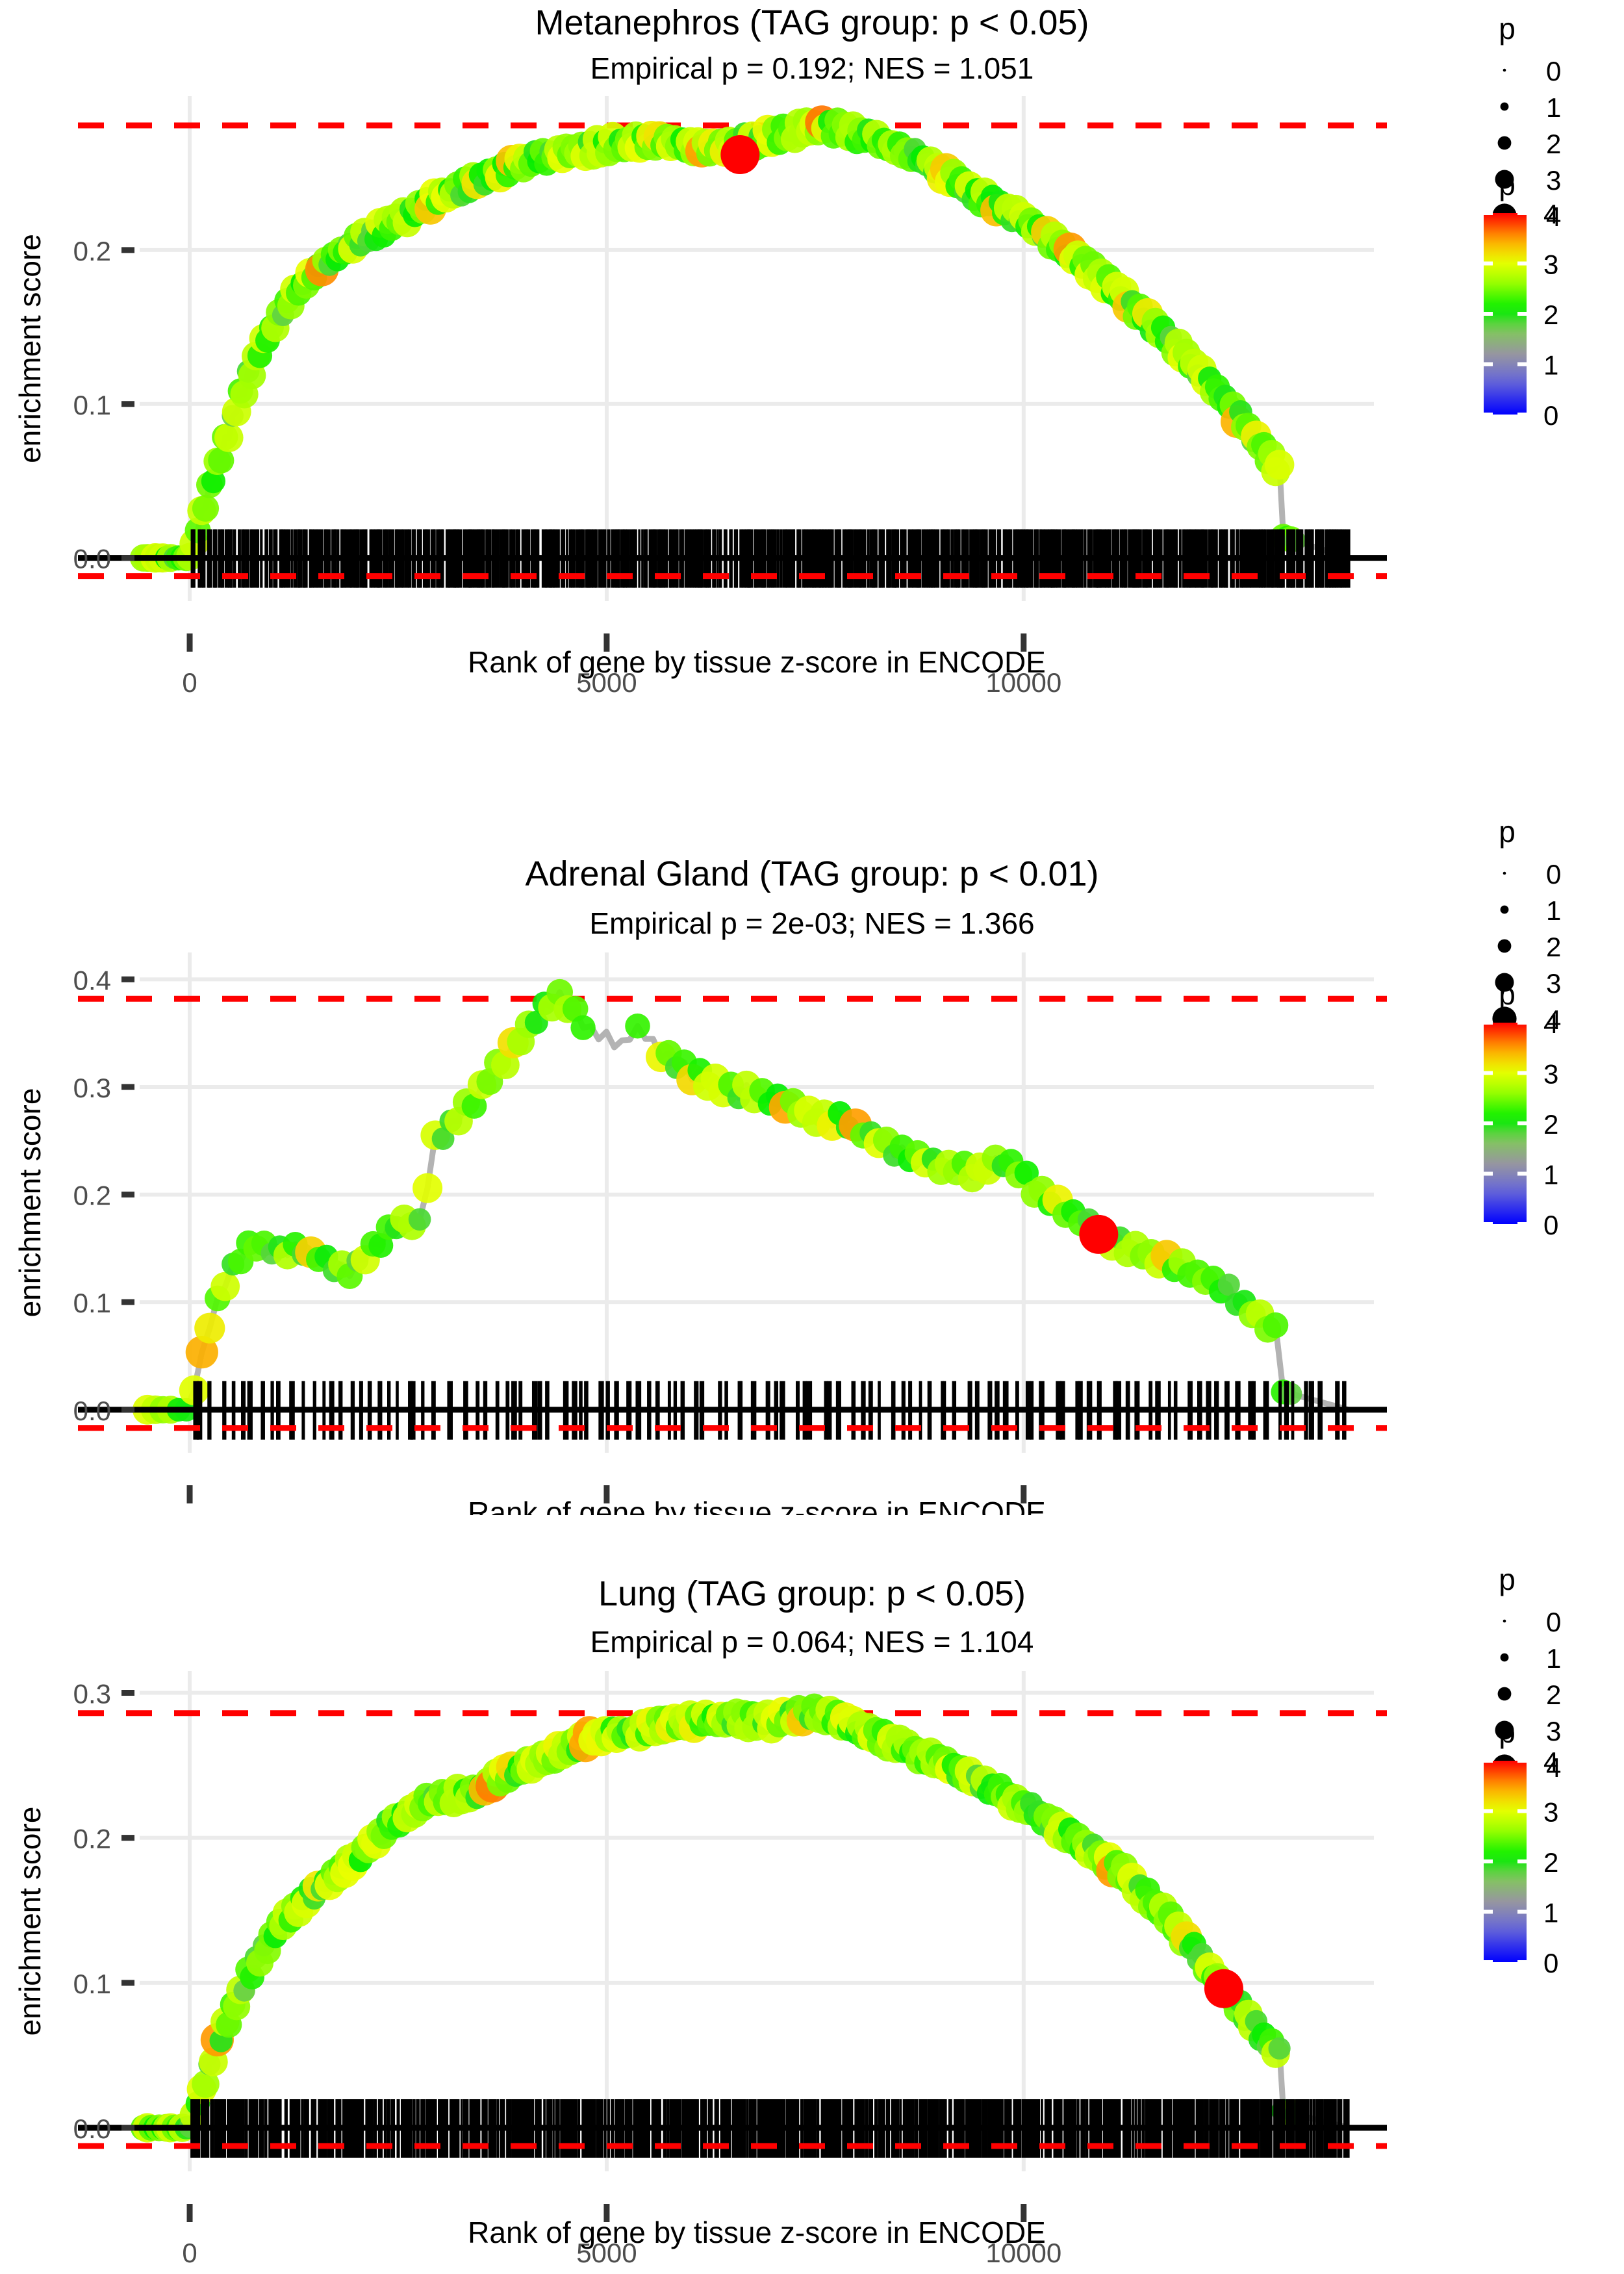  What do you see at coordinates (757, 1505) in the screenshot?
I see `x-axis-label: Rank of gene by tissue z-score in ENCODE` at bounding box center [757, 1505].